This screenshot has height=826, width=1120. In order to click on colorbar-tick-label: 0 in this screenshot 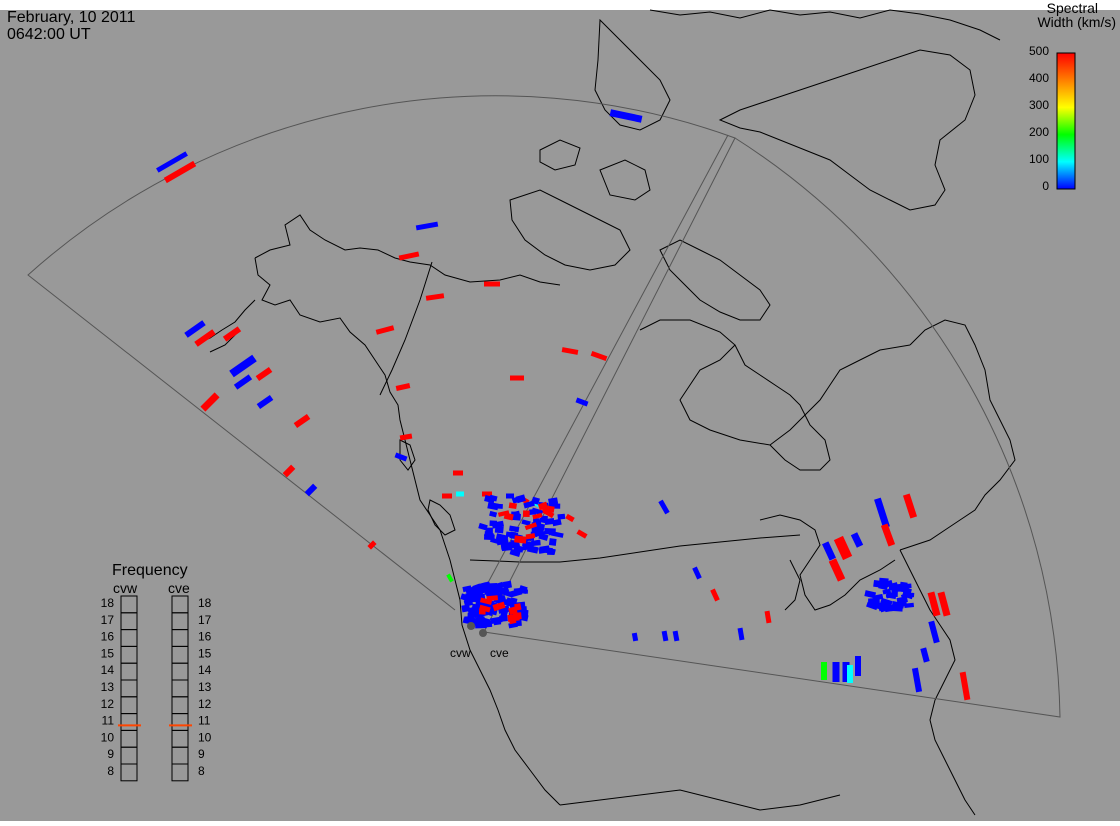, I will do `click(1045, 186)`.